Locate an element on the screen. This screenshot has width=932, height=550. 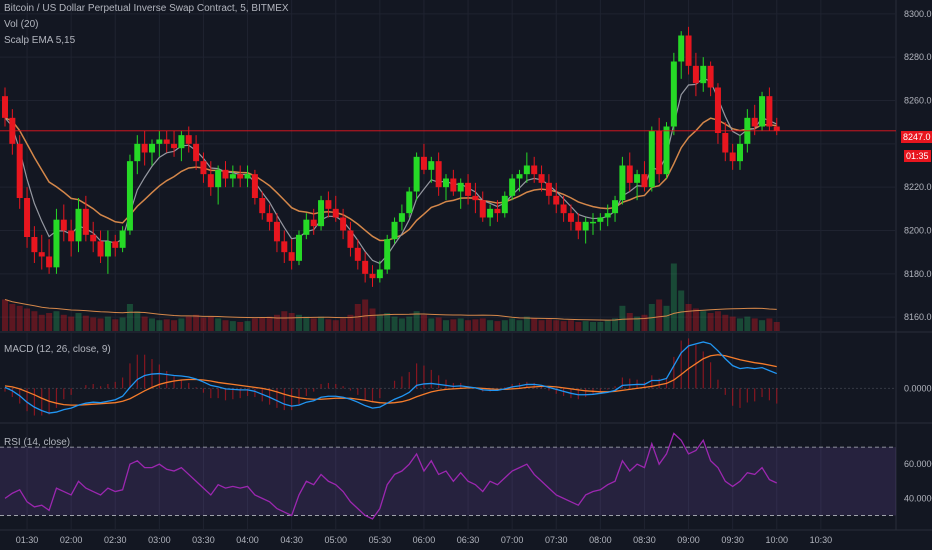
rsi-indicator-label: RSI (14, close) is located at coordinates (37, 442).